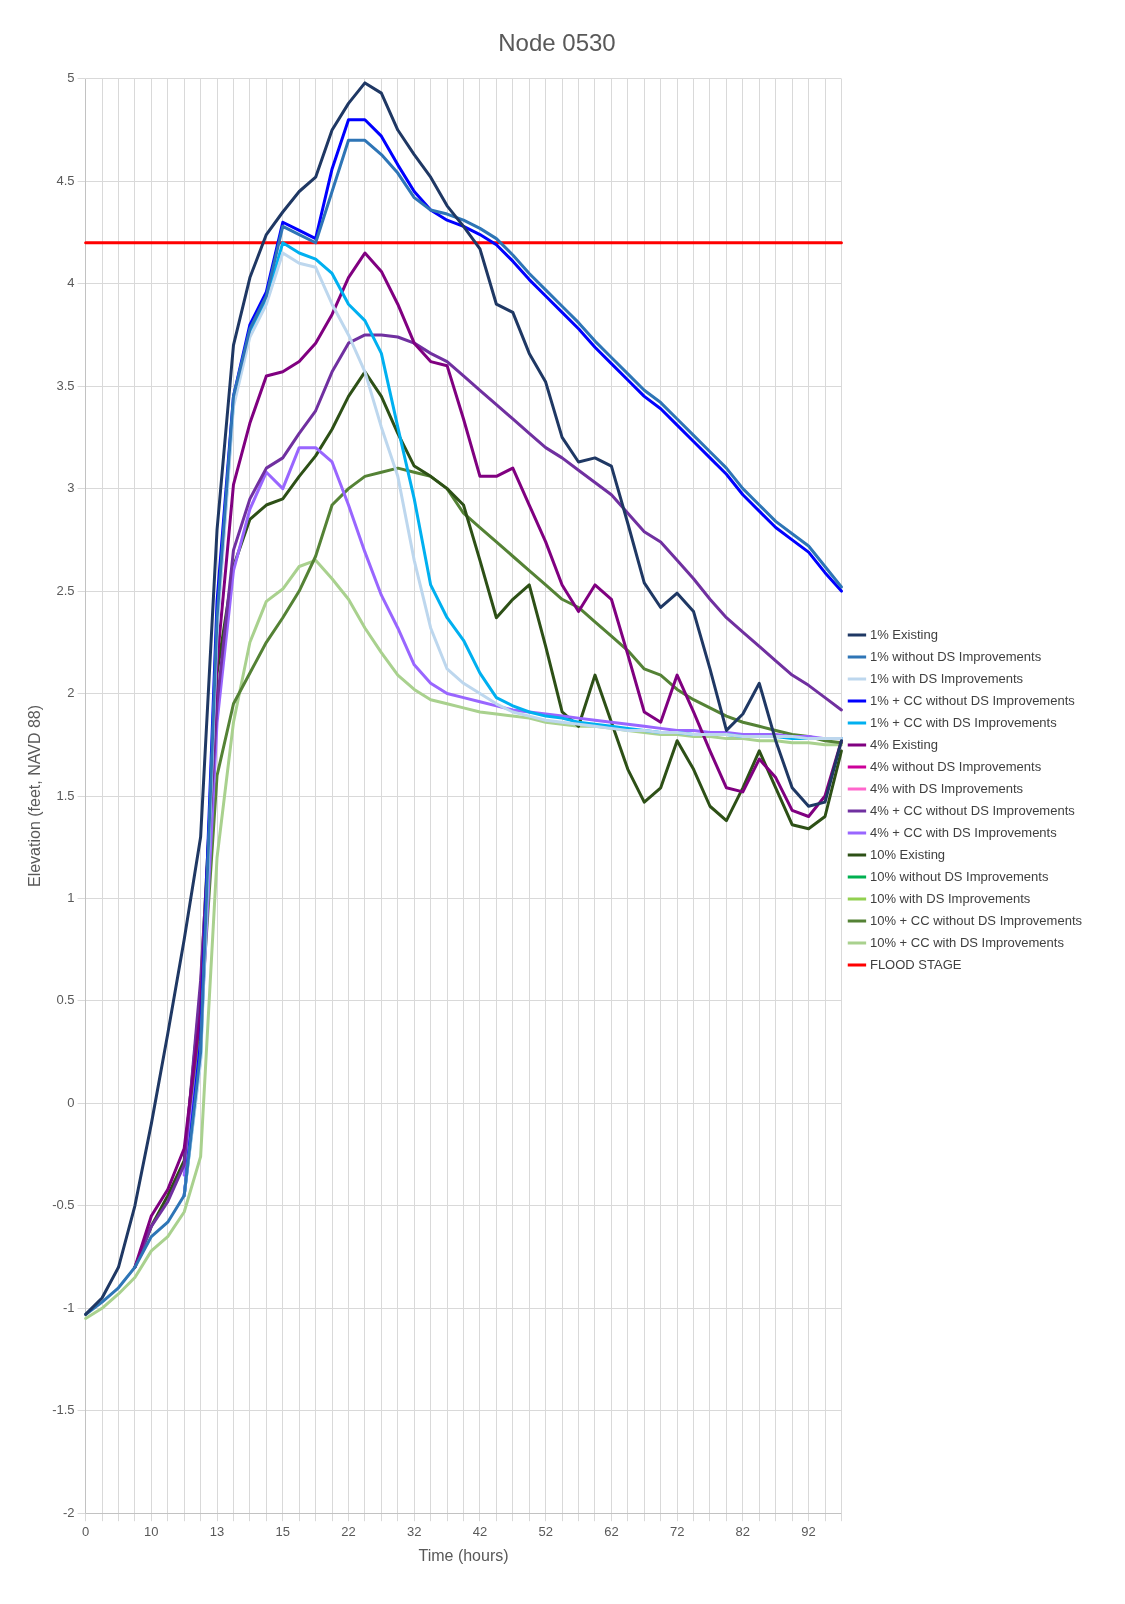 This screenshot has height=1604, width=1125. What do you see at coordinates (283, 1531) in the screenshot?
I see `x-tick-label: 15` at bounding box center [283, 1531].